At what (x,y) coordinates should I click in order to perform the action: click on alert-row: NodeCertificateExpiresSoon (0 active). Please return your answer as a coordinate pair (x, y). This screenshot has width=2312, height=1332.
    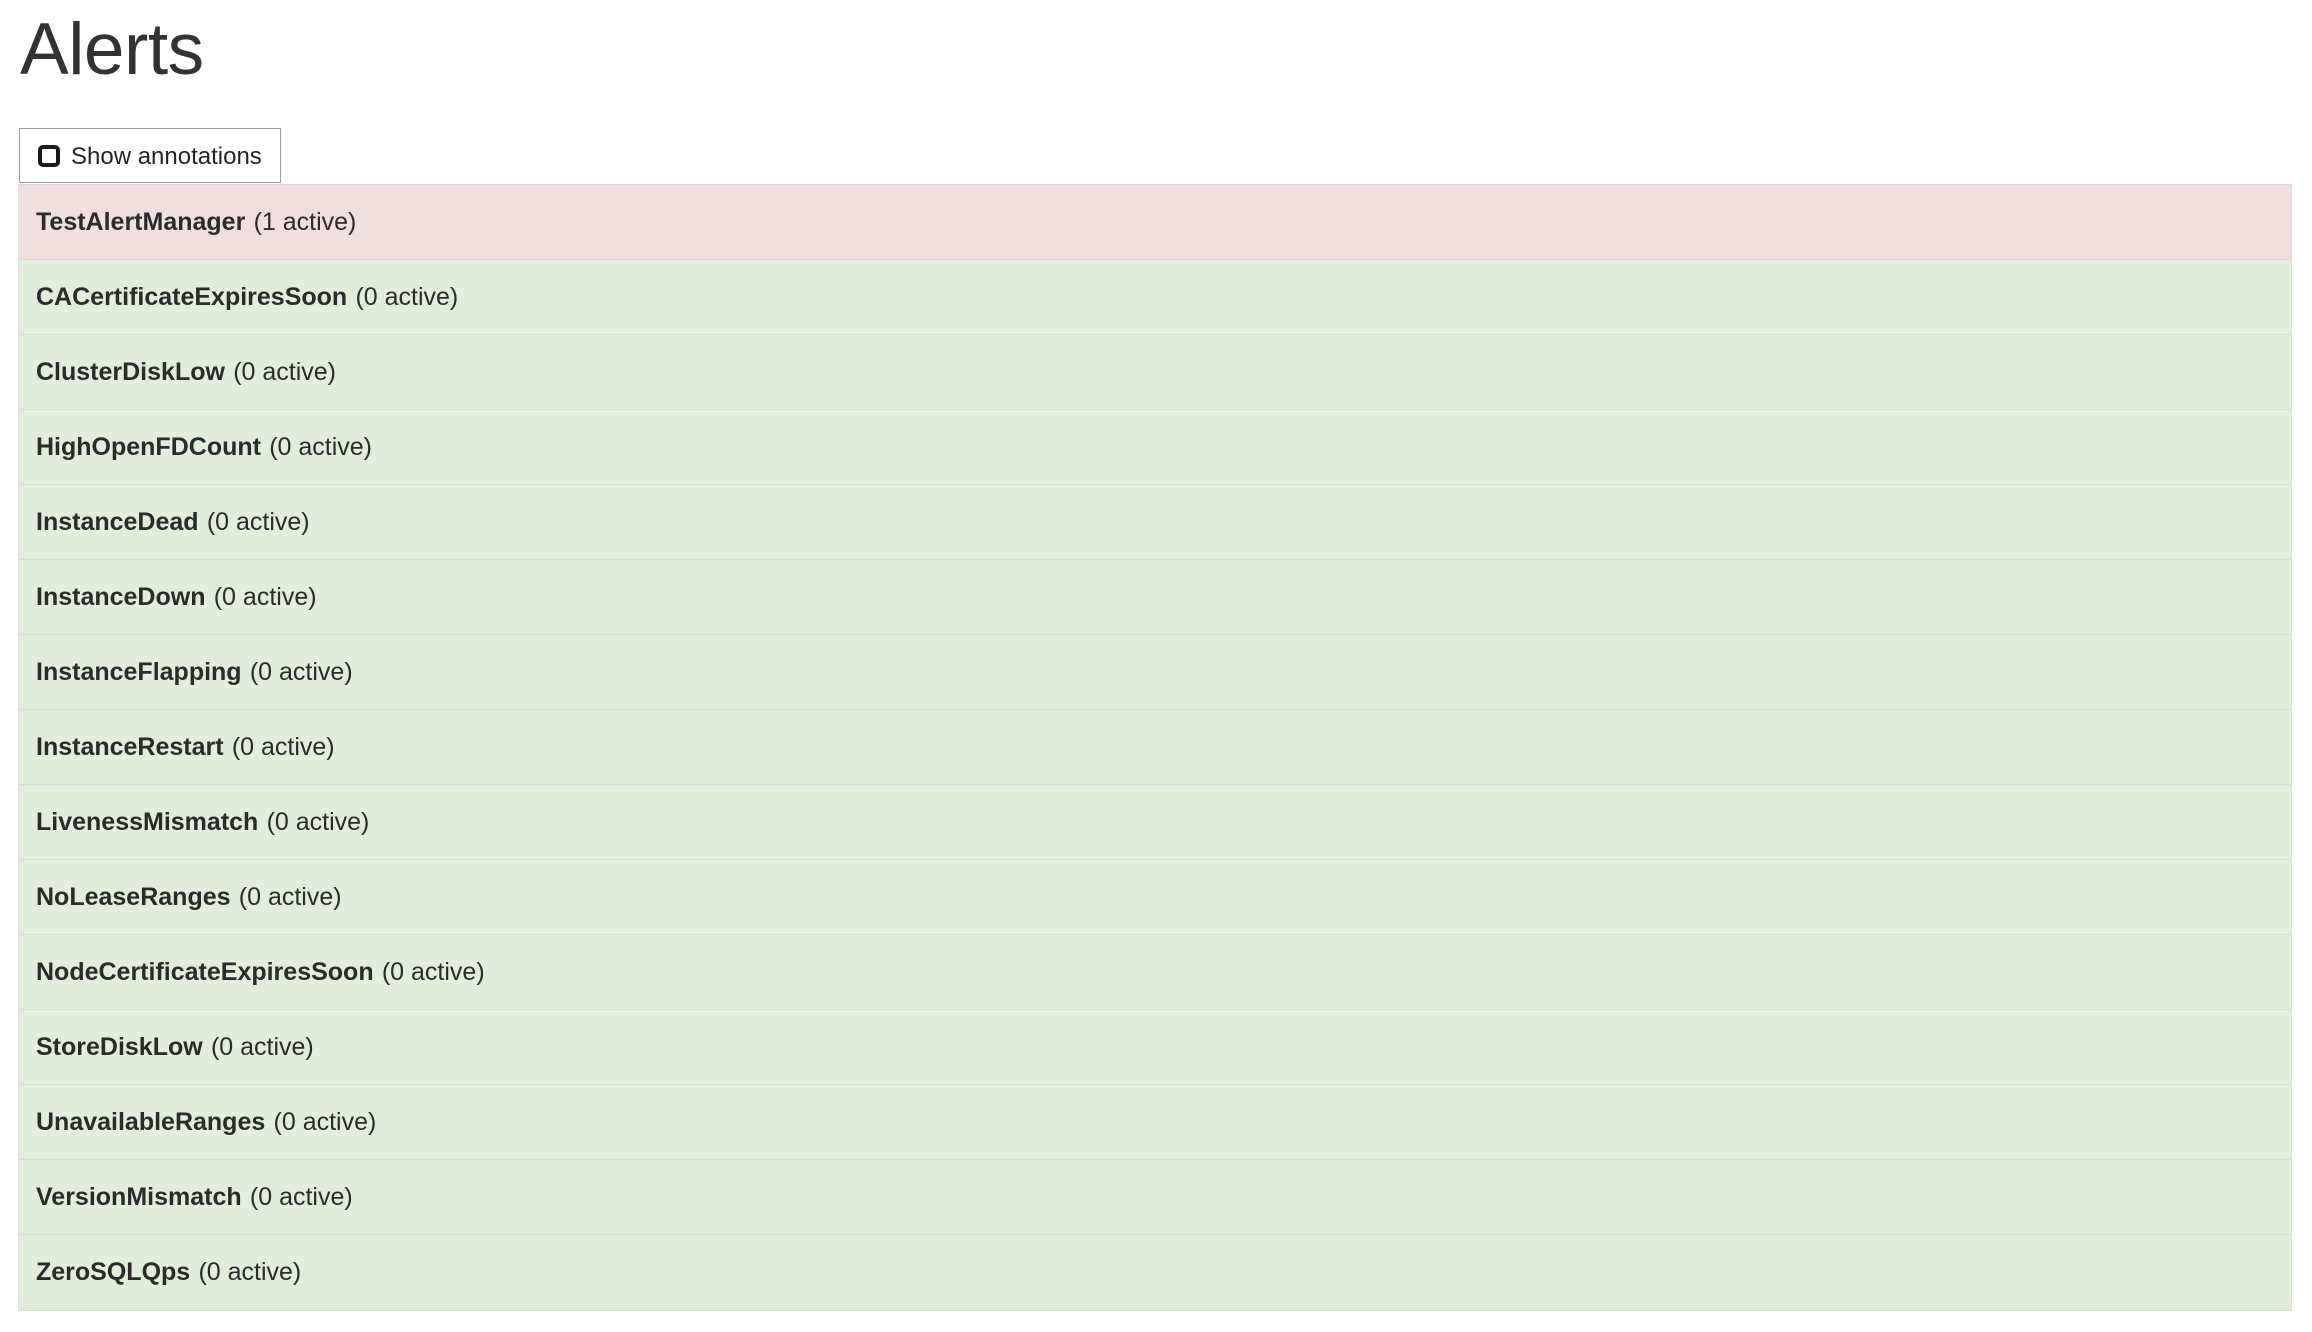
    Looking at the image, I should click on (1155, 972).